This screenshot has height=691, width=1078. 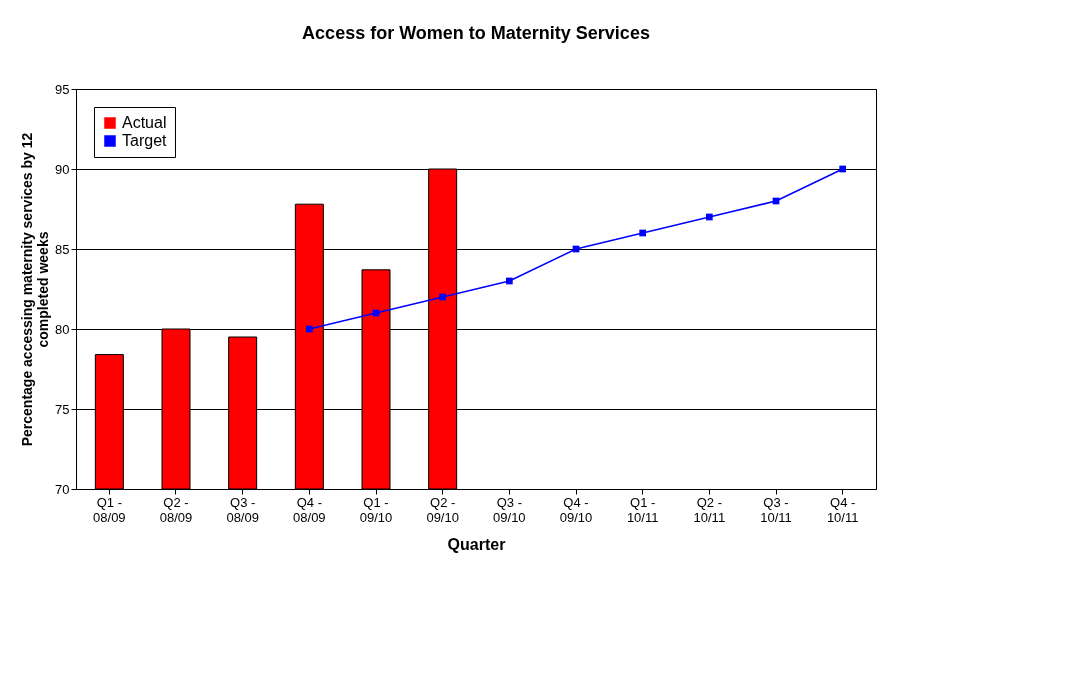 I want to click on y-tick-label: 75, so click(x=62, y=409).